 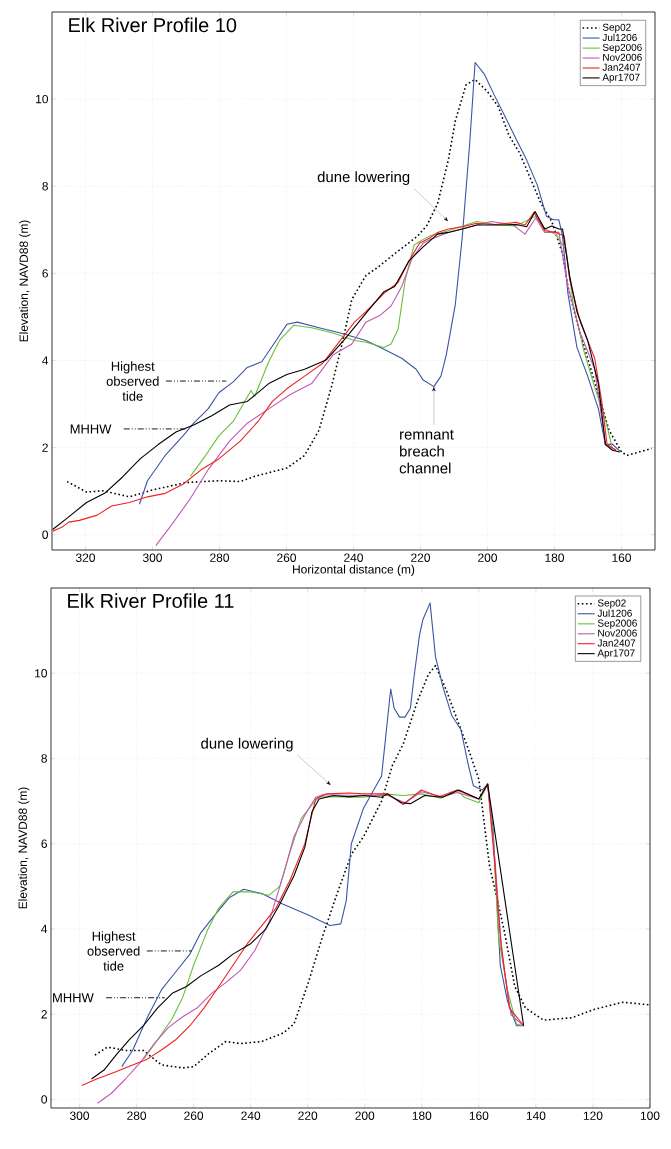 What do you see at coordinates (151, 600) in the screenshot?
I see `chart-title: Elk River Profile 11` at bounding box center [151, 600].